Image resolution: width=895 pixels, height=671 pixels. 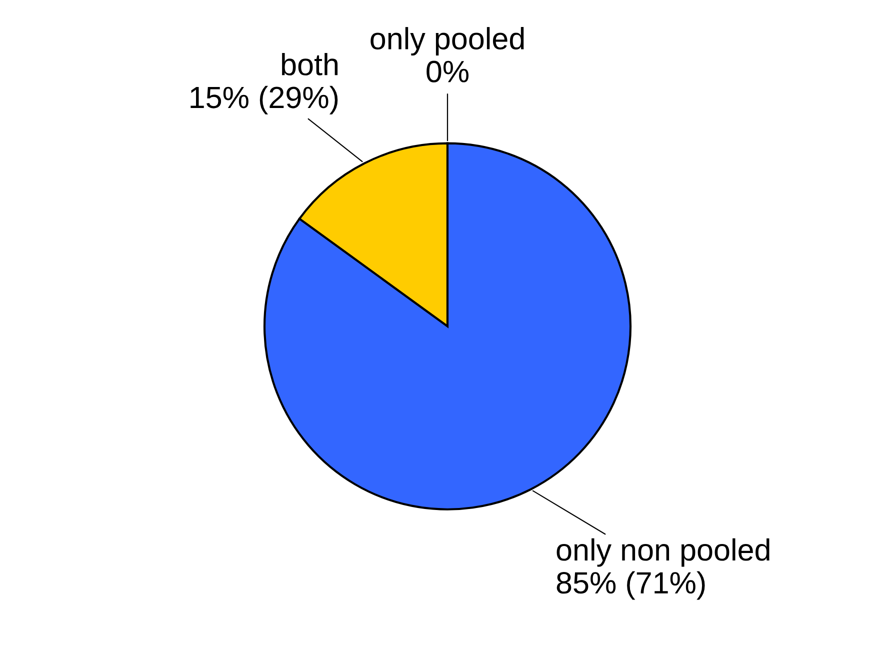 I want to click on data-label: 85% (71%), so click(x=630, y=585).